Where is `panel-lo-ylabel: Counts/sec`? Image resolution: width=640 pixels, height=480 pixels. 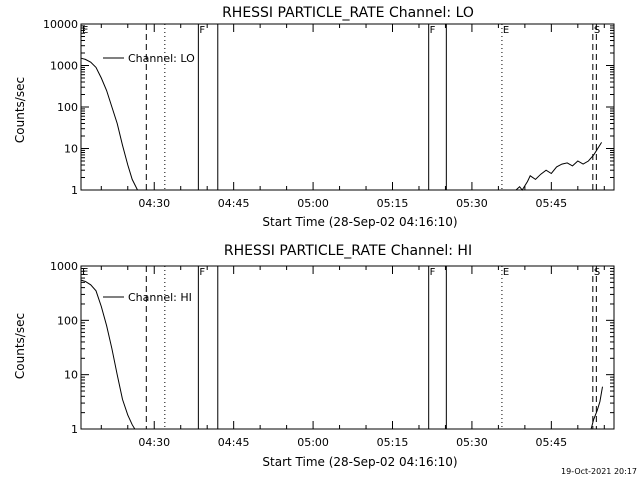 panel-lo-ylabel: Counts/sec is located at coordinates (20, 110).